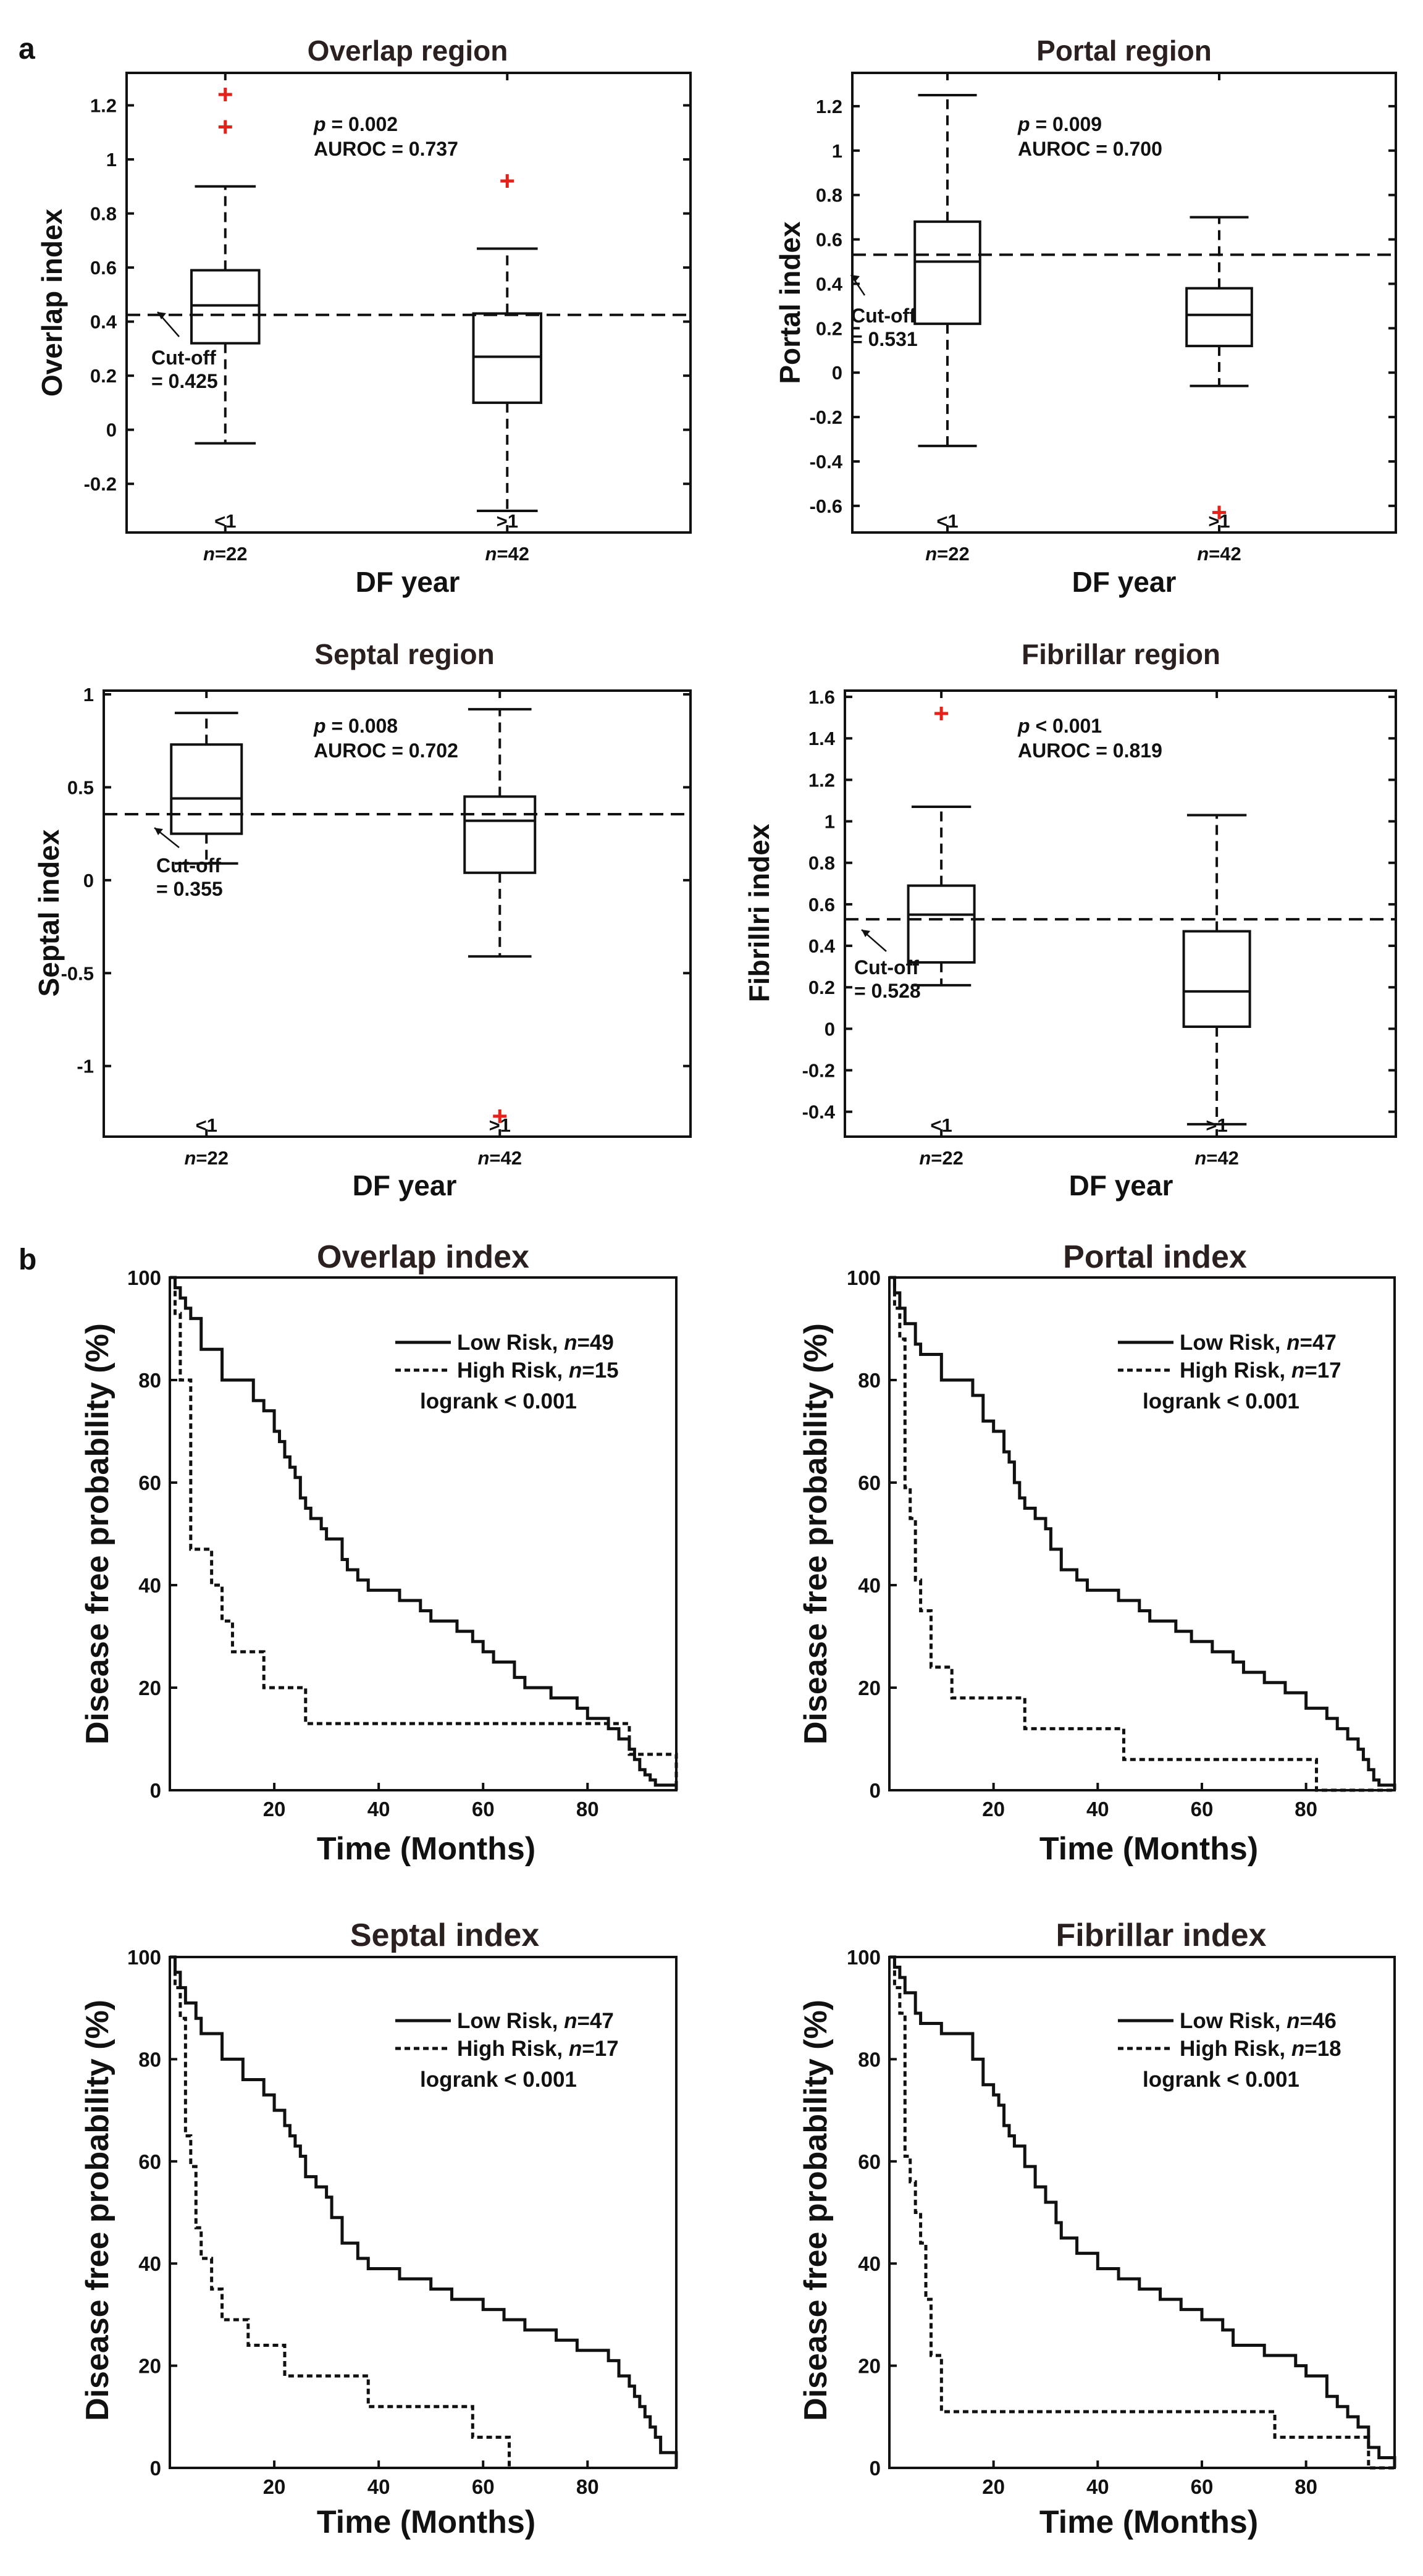  I want to click on y-axis-label: Portal index, so click(790, 302).